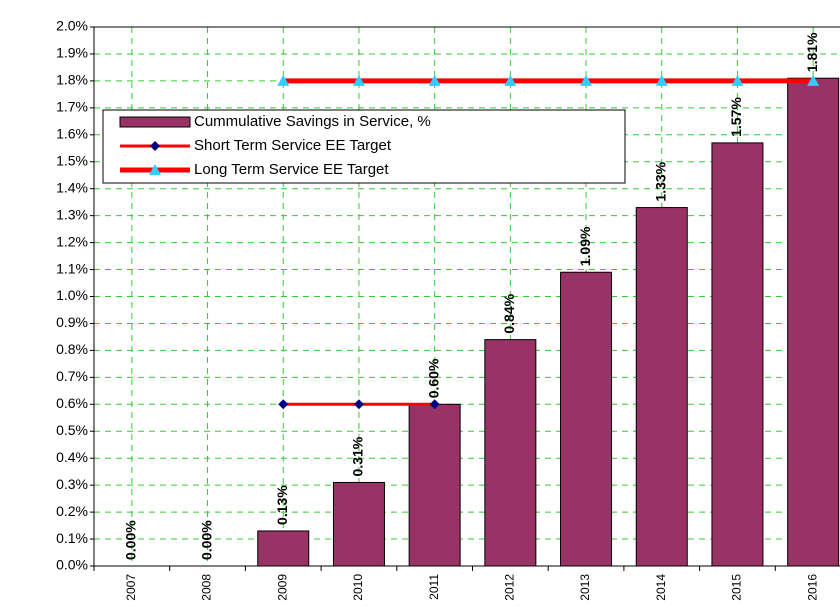  Describe the element at coordinates (155, 122) in the screenshot. I see `legend-swatch` at that location.